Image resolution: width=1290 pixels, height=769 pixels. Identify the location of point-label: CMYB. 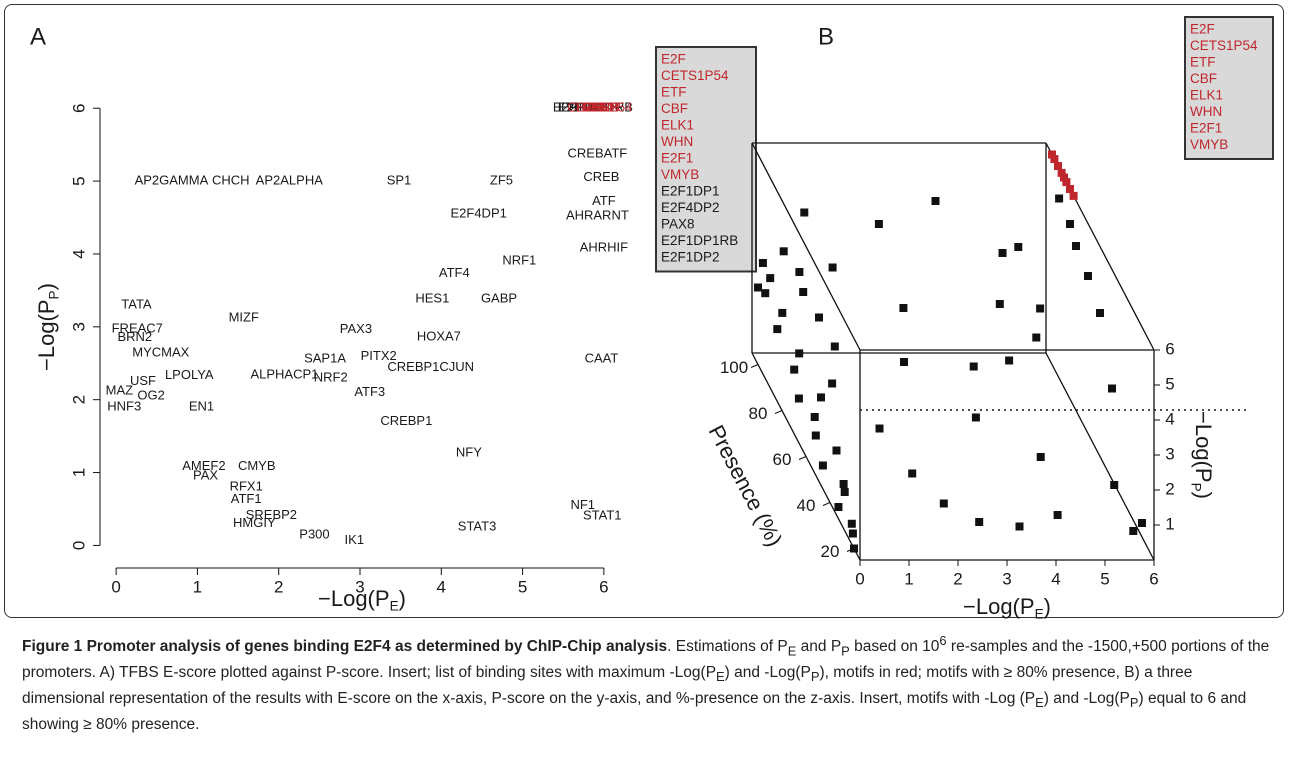
(257, 465).